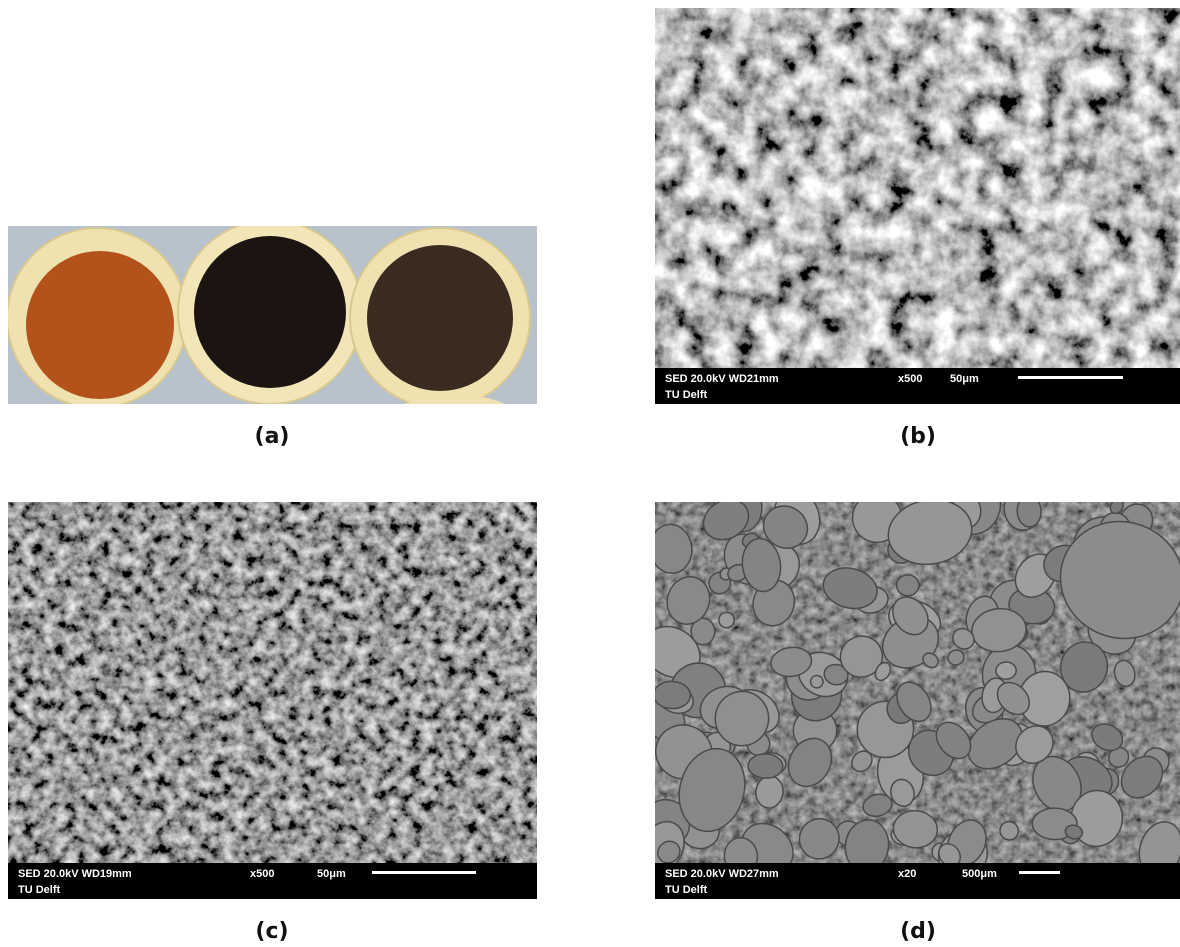 The height and width of the screenshot is (947, 1180). Describe the element at coordinates (979, 874) in the screenshot. I see `scale-text: 500μm` at that location.